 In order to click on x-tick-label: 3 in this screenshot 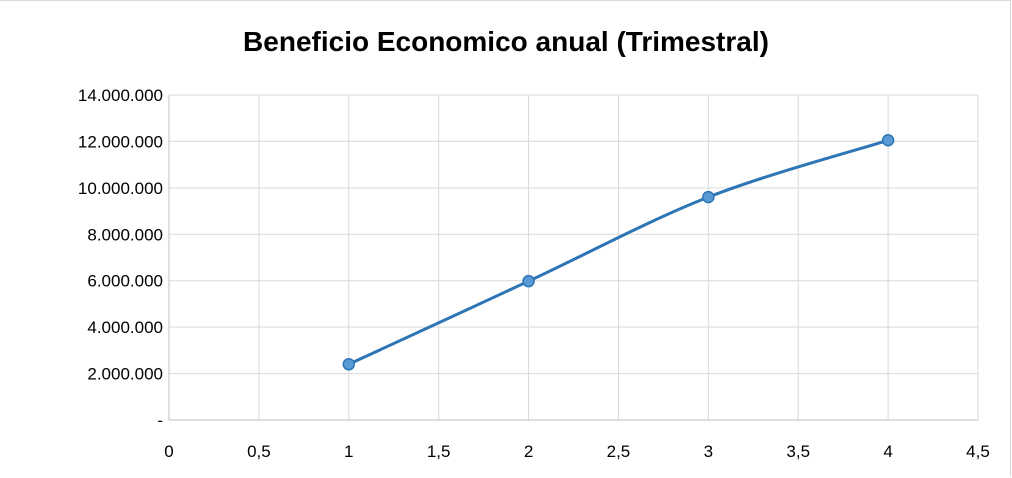, I will do `click(708, 451)`.